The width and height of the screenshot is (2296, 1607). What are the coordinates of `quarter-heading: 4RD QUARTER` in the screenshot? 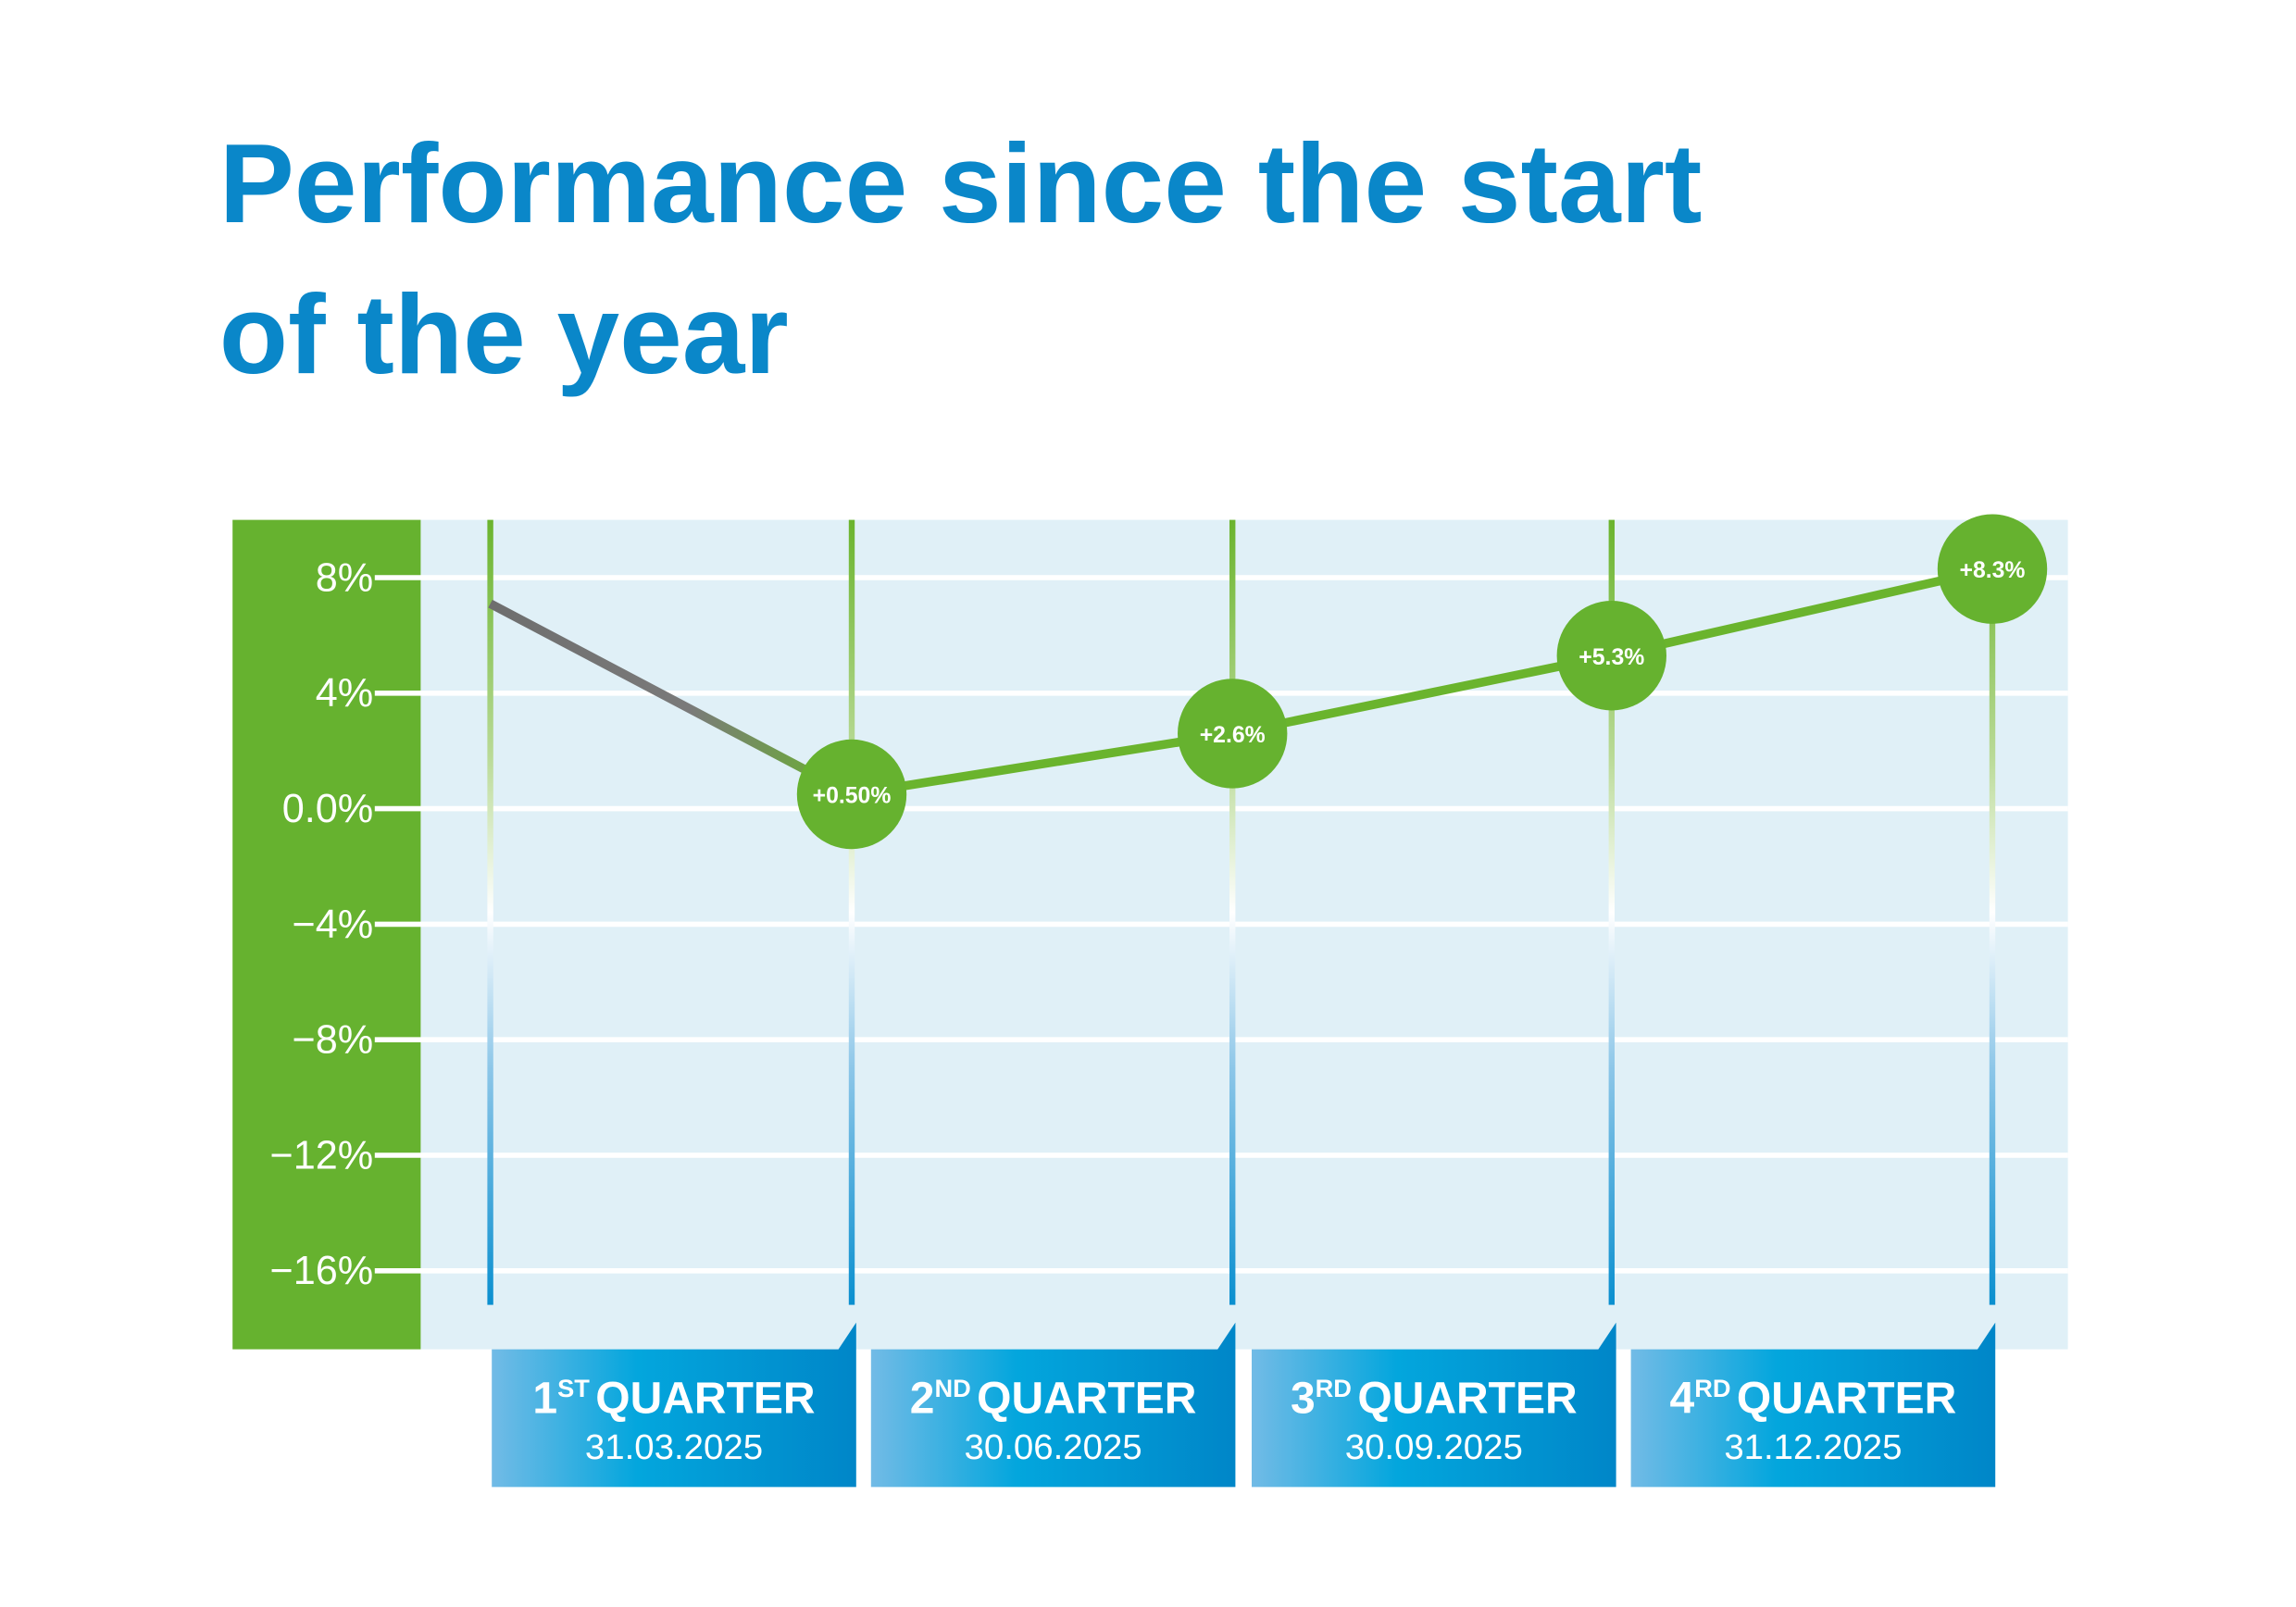 It's located at (1813, 1399).